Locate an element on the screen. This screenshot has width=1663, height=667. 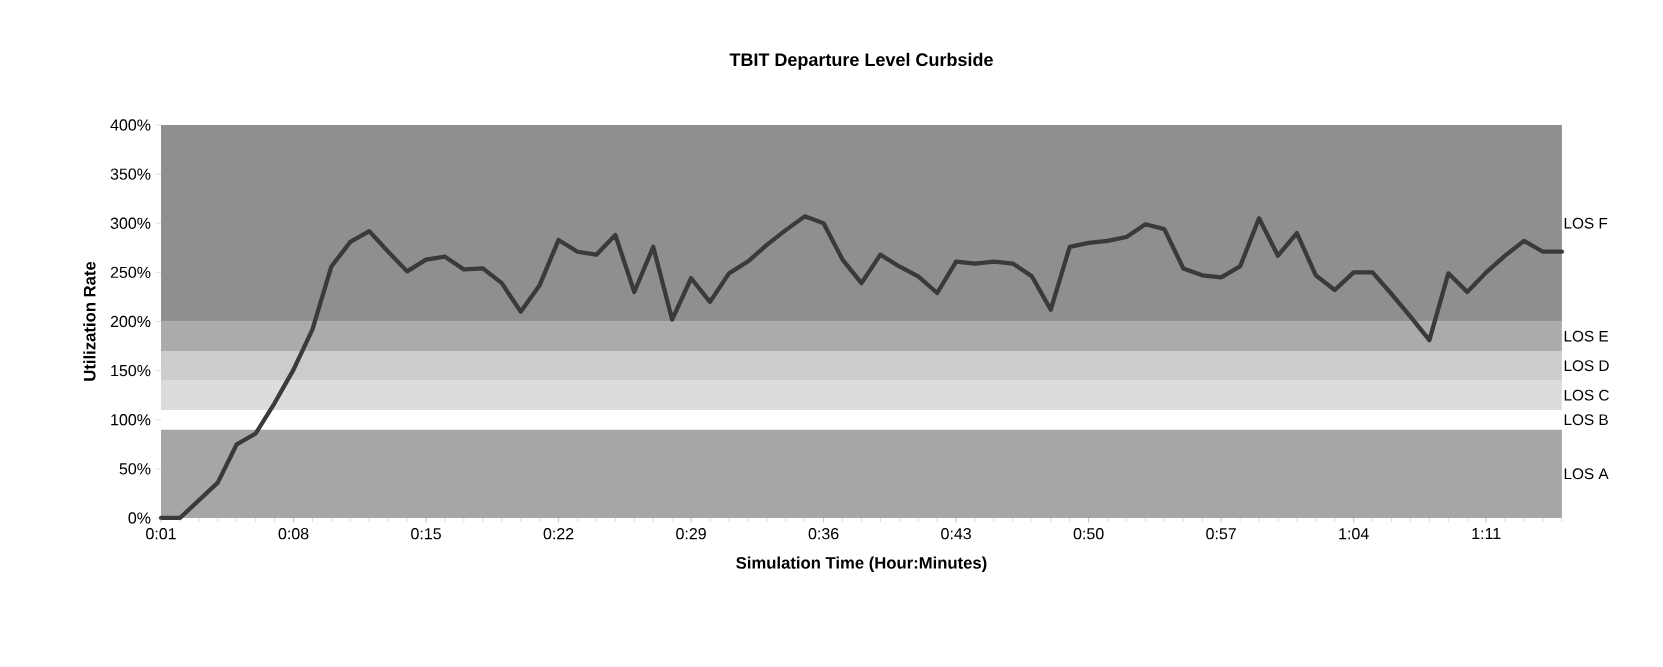
y-tick-label: 250% is located at coordinates (130, 272).